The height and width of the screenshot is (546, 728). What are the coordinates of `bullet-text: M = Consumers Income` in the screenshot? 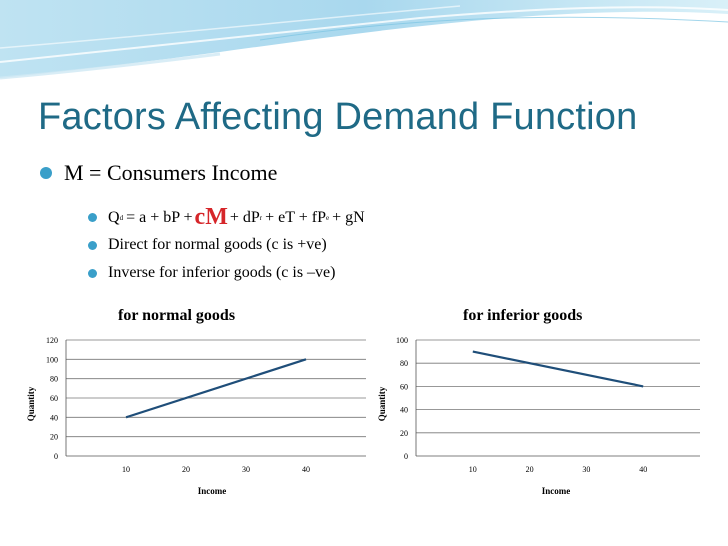 It's located at (171, 172).